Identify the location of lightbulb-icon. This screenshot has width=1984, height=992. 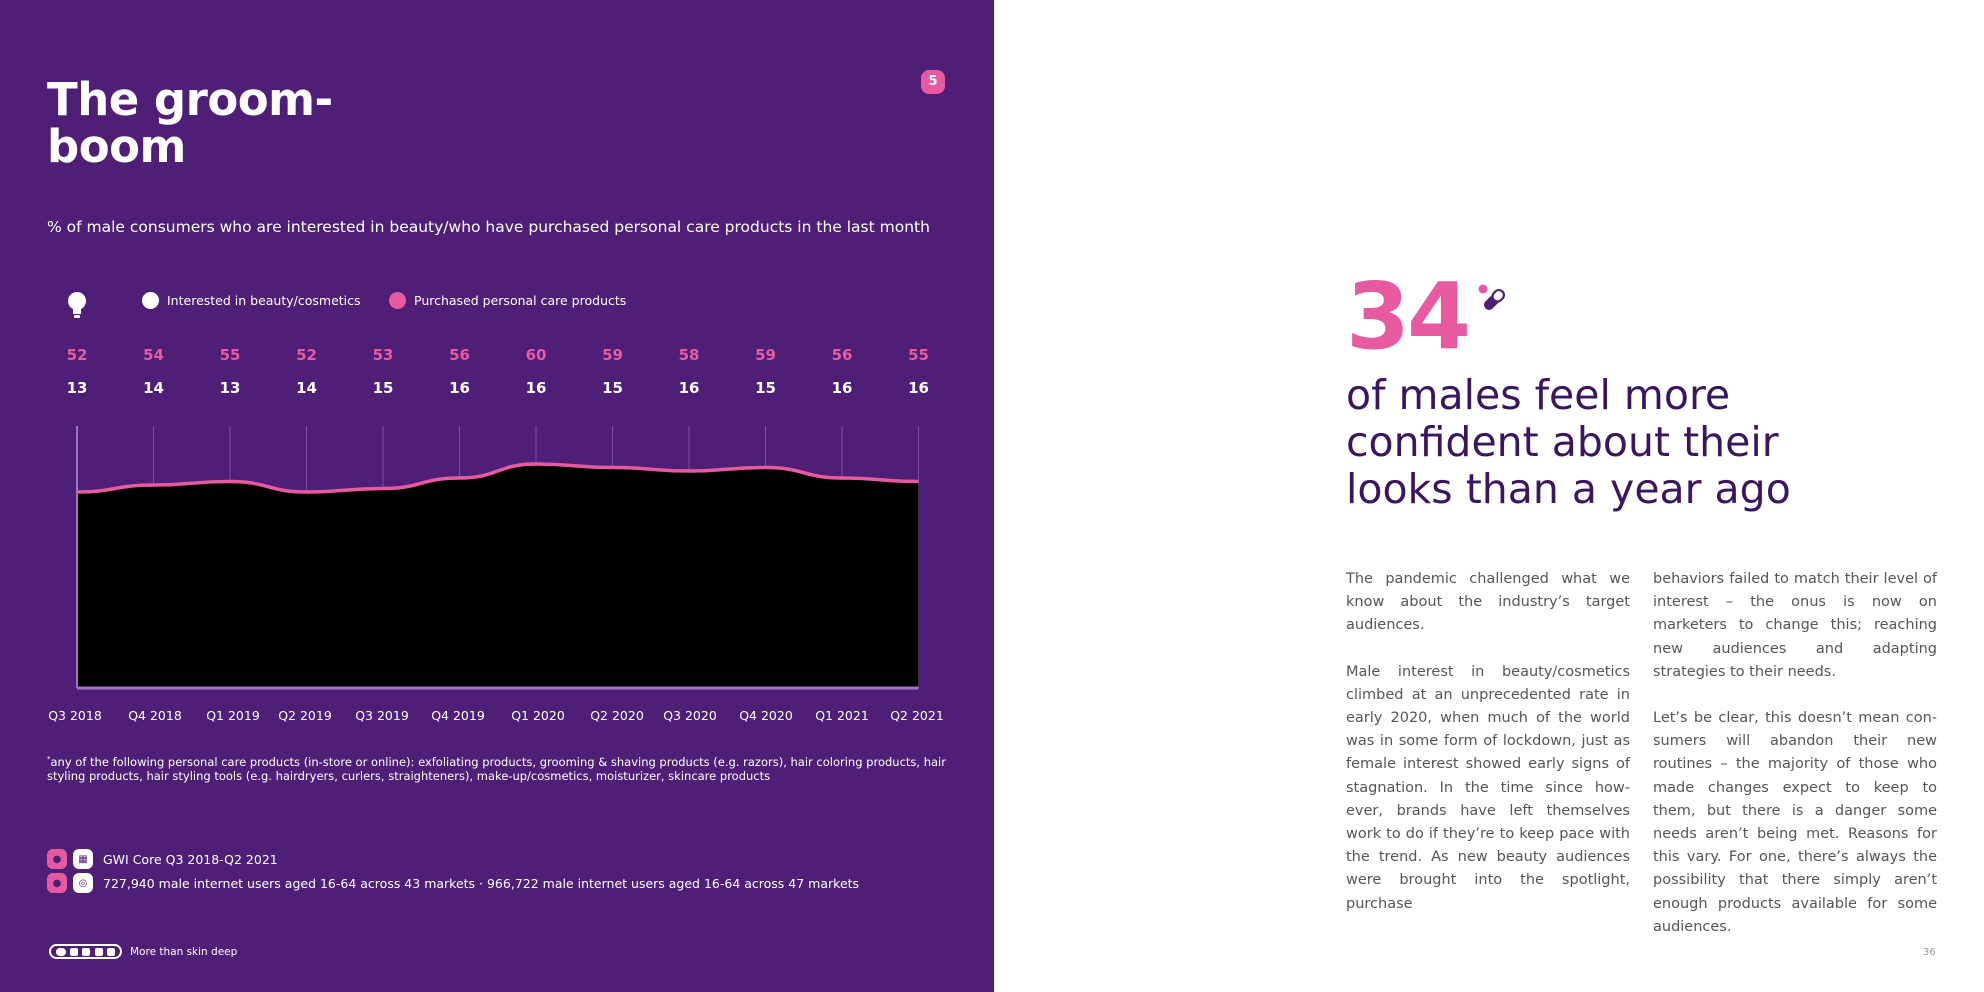
(77, 305).